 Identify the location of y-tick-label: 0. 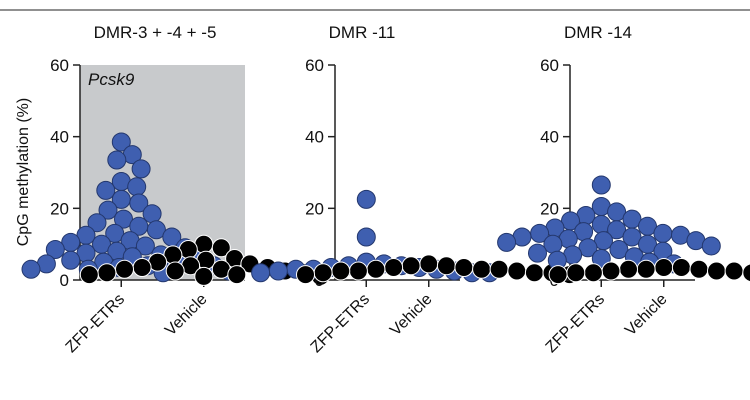
(64, 280).